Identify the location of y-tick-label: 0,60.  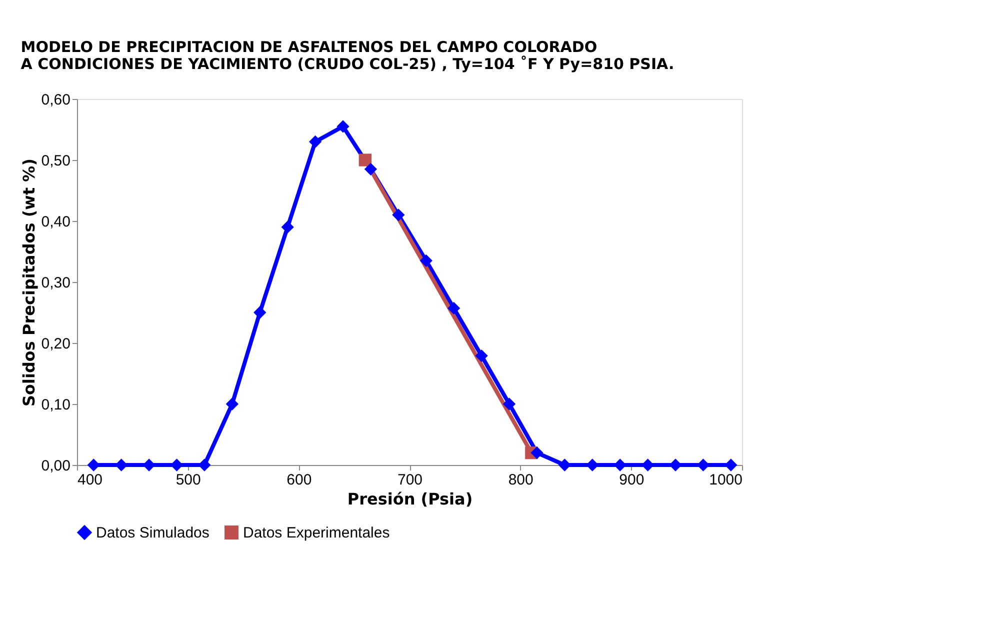
(55, 100).